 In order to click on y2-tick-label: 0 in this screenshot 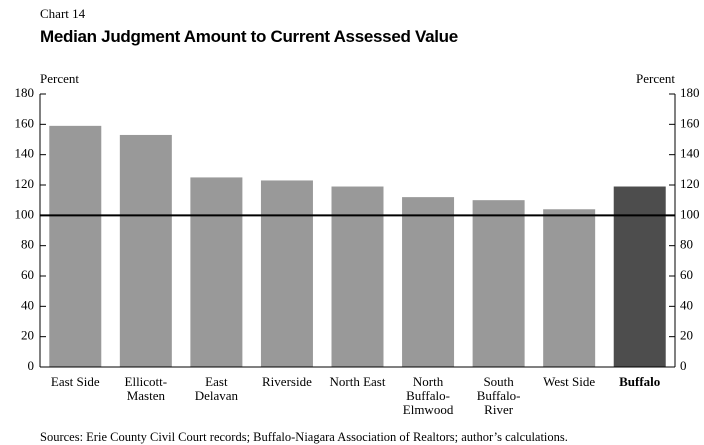, I will do `click(683, 365)`.